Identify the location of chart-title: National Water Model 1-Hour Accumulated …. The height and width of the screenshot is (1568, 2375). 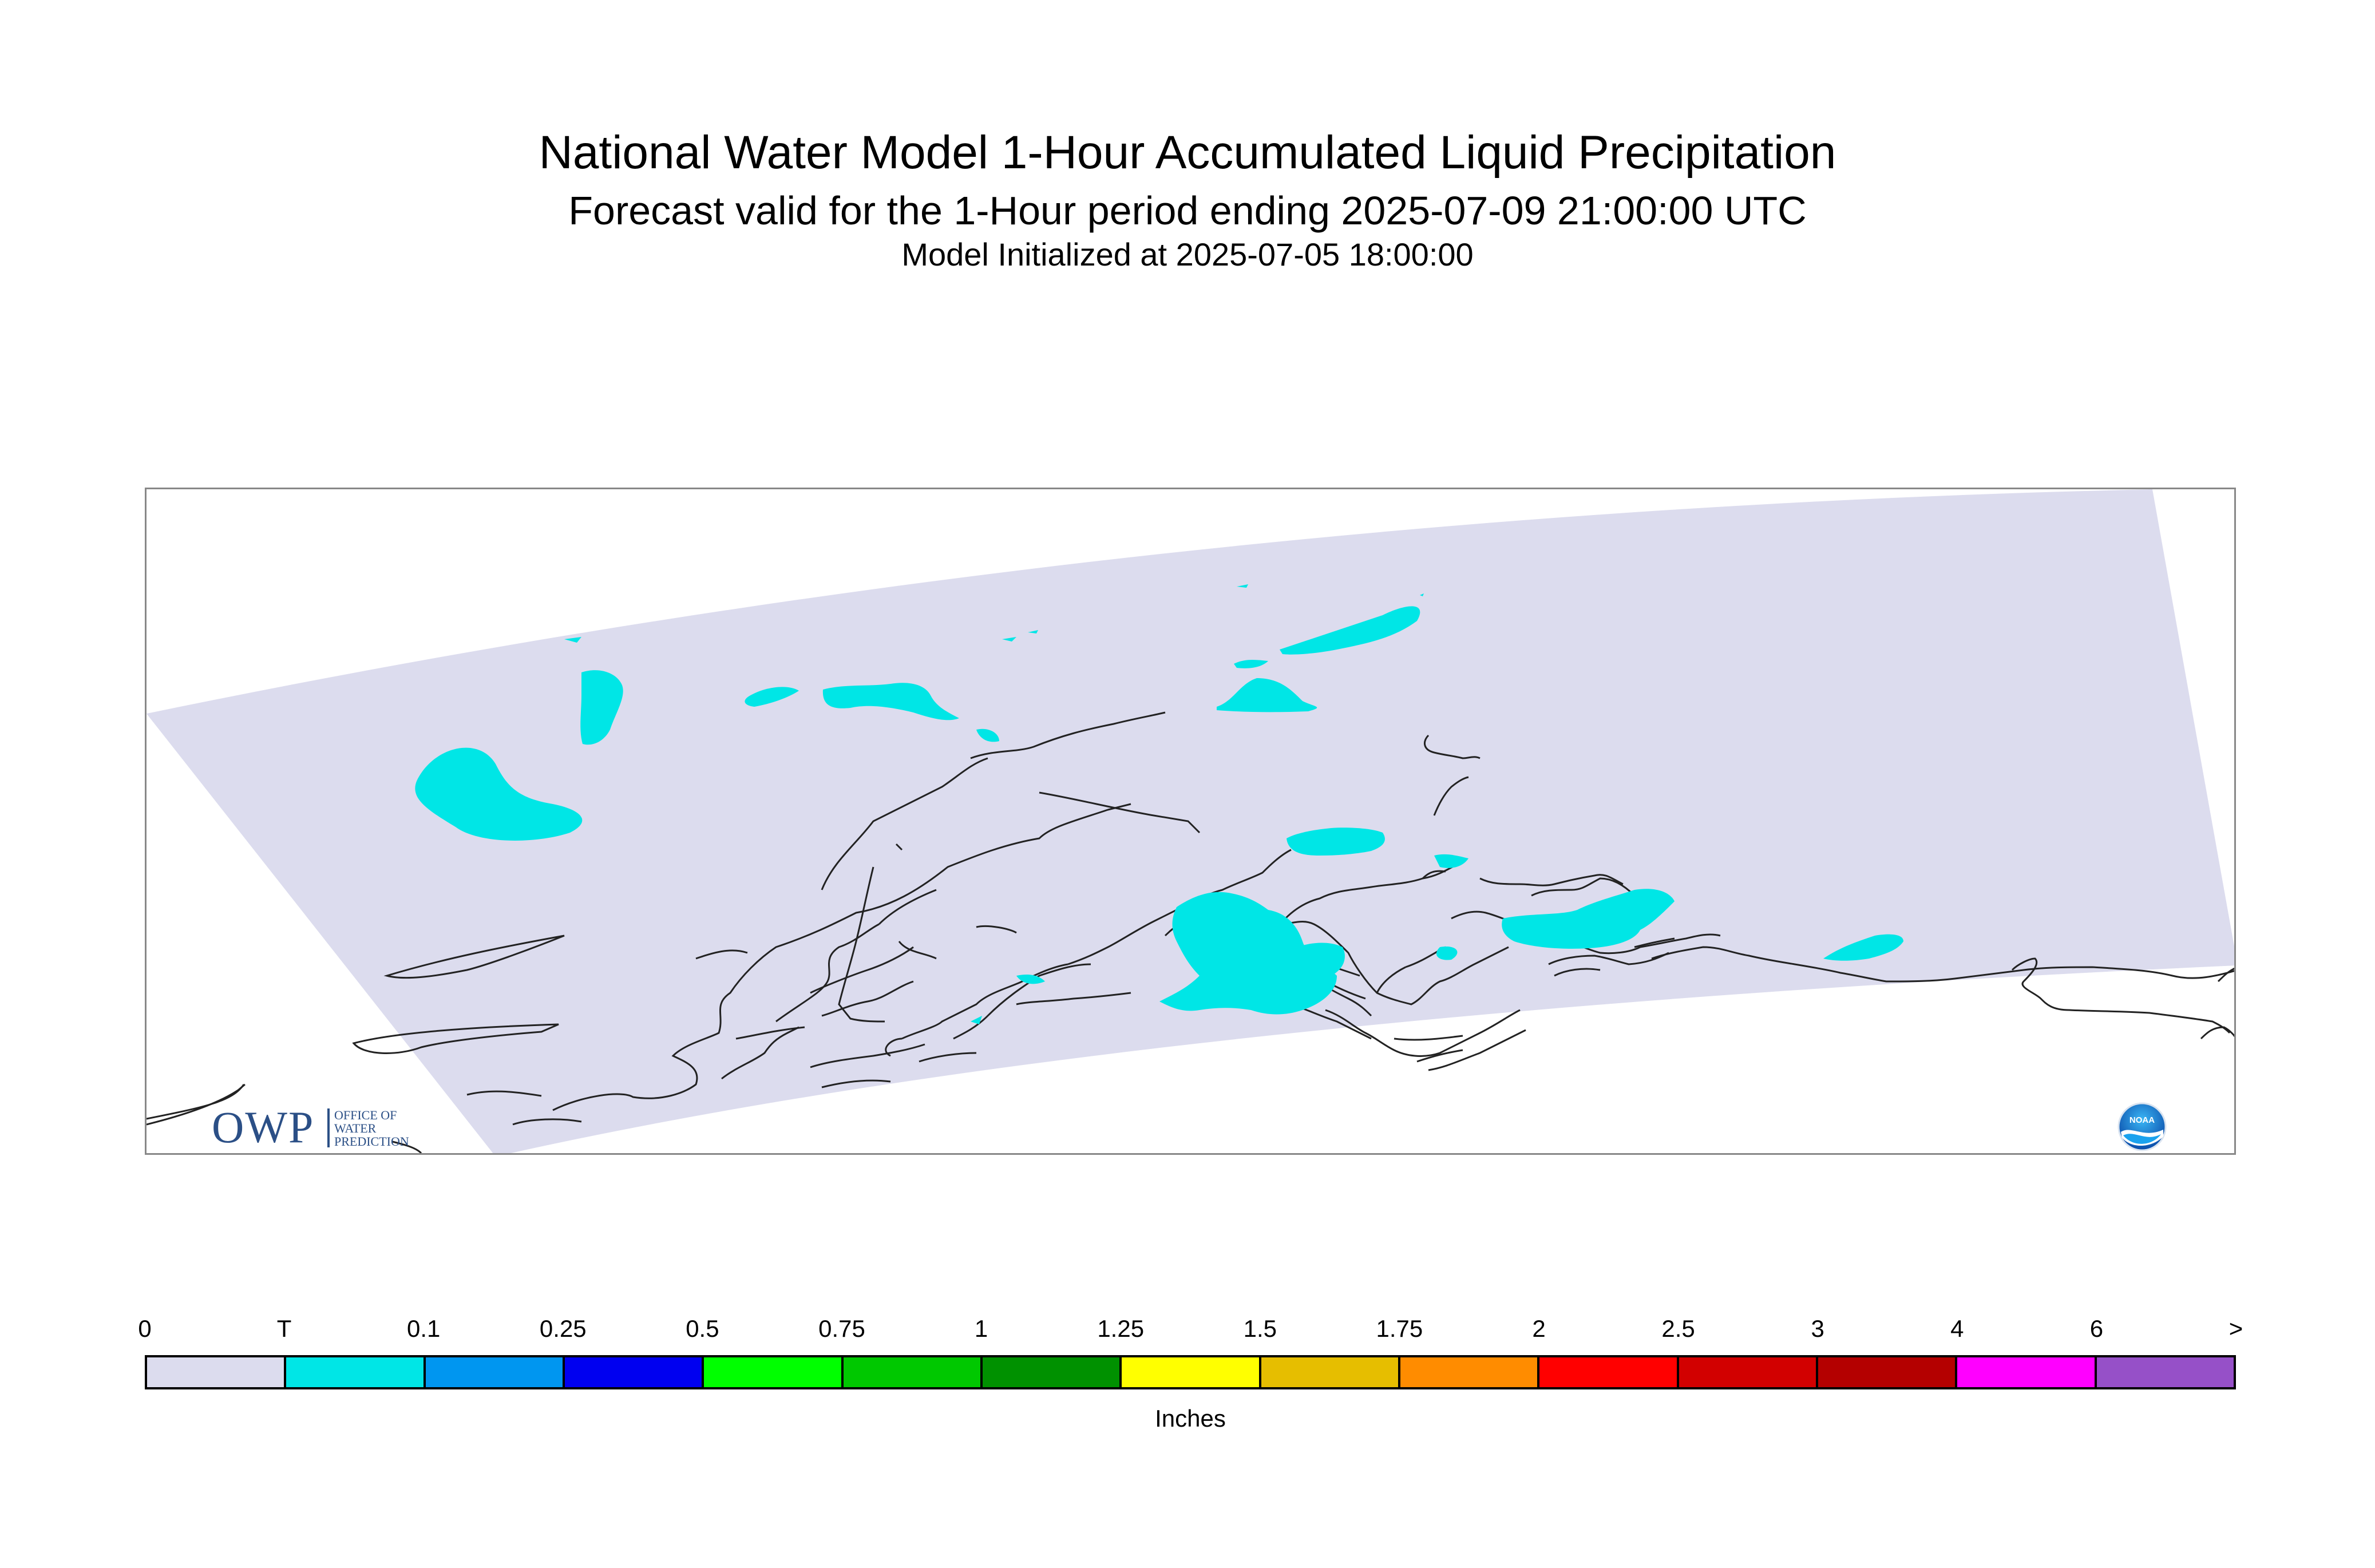
(1187, 152).